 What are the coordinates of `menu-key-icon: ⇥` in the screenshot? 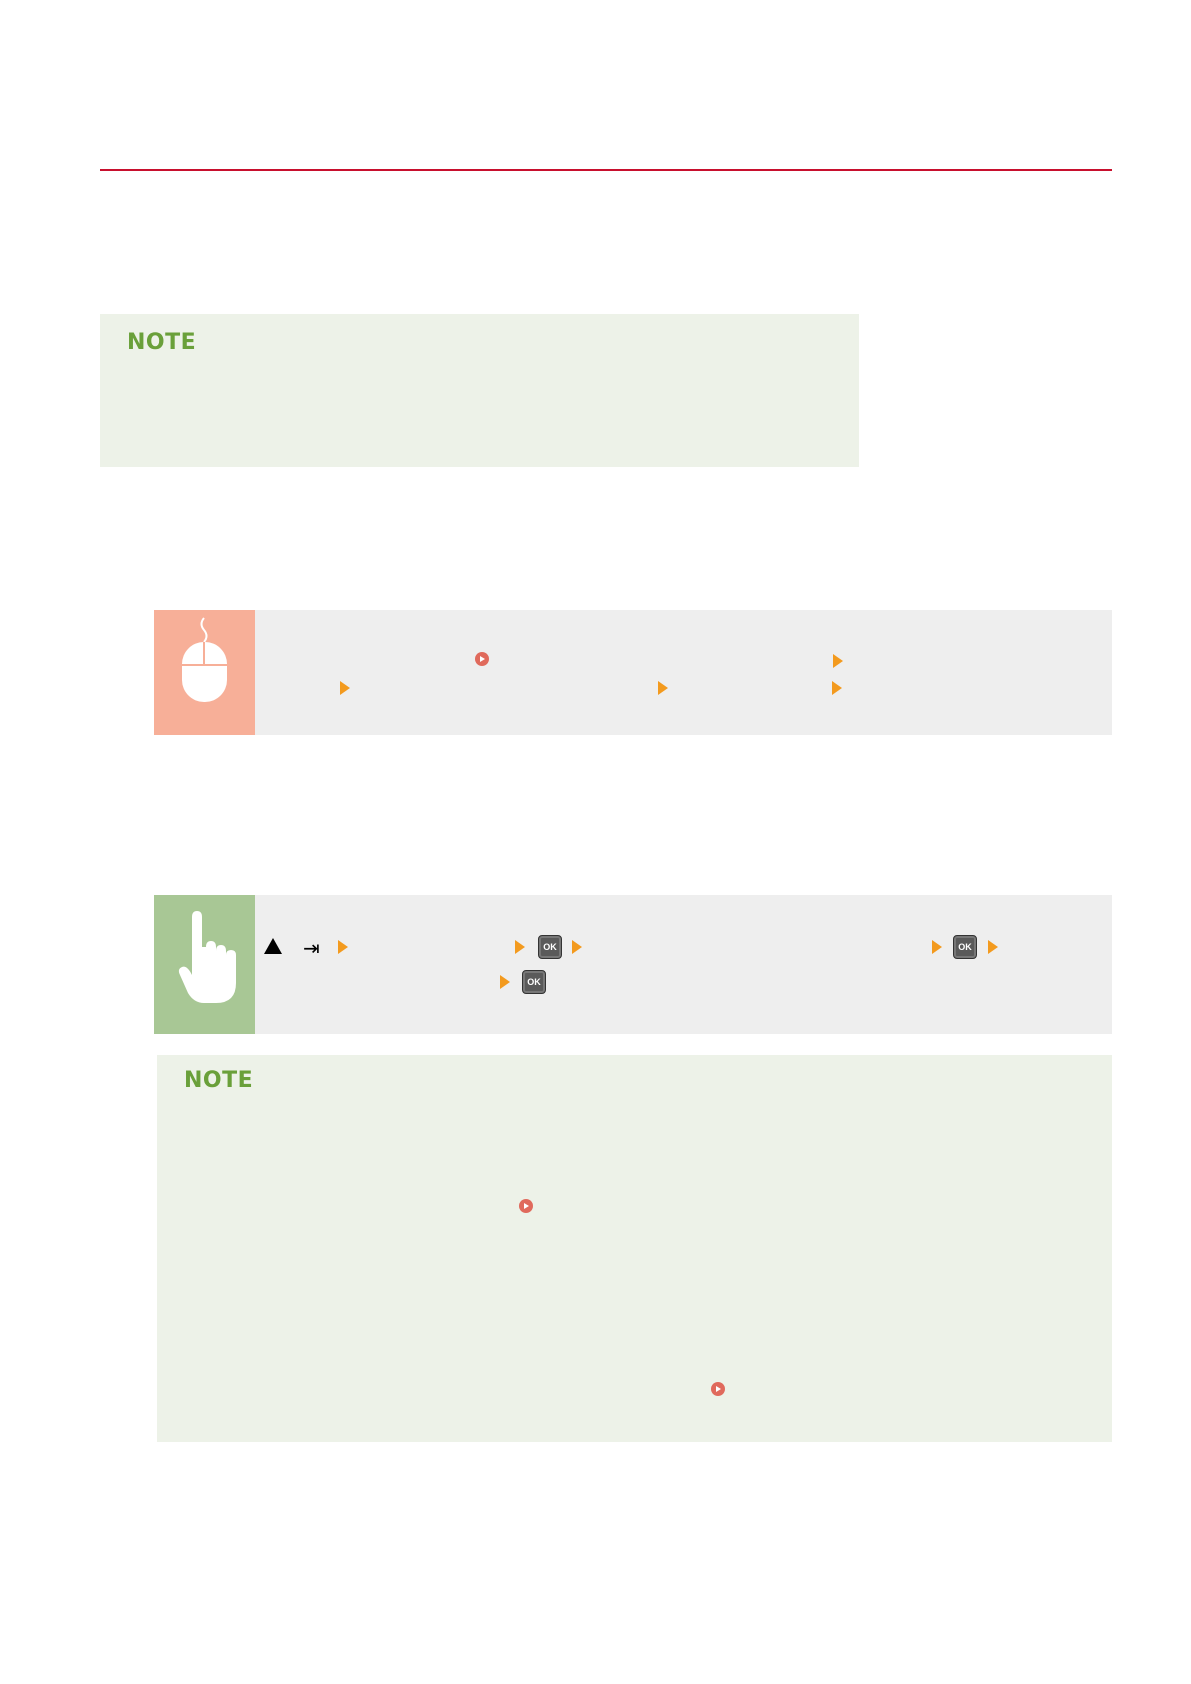 It's located at (311, 949).